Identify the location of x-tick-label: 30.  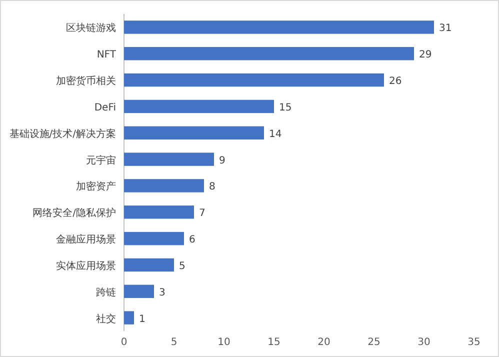
(424, 342).